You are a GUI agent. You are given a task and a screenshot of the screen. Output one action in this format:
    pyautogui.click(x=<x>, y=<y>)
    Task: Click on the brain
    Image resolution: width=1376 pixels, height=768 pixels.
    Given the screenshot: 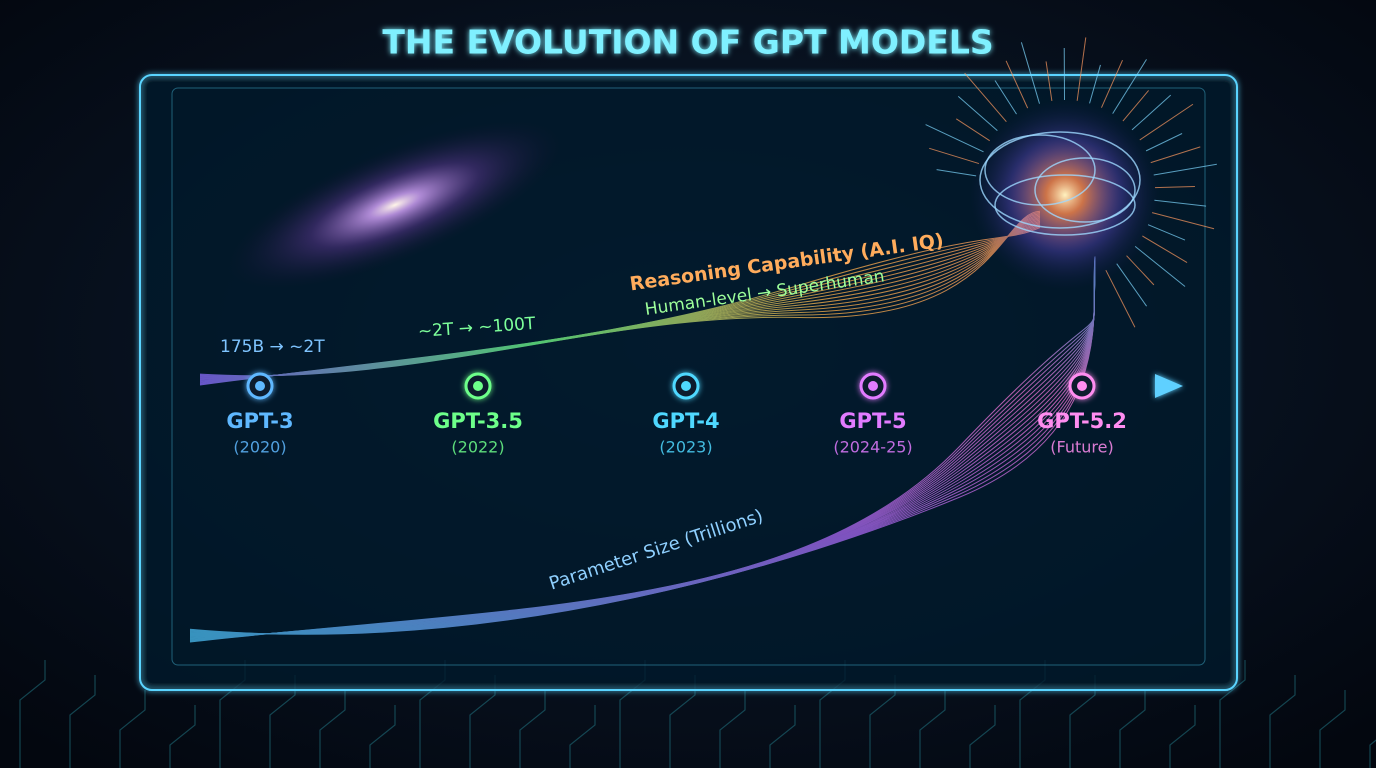 What is the action you would take?
    pyautogui.click(x=1071, y=182)
    